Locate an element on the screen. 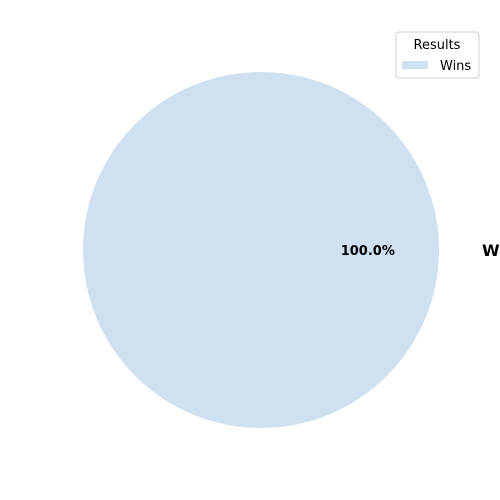 Image resolution: width=500 pixels, height=500 pixels. pie-labels: Wins 100.0% is located at coordinates (420, 250).